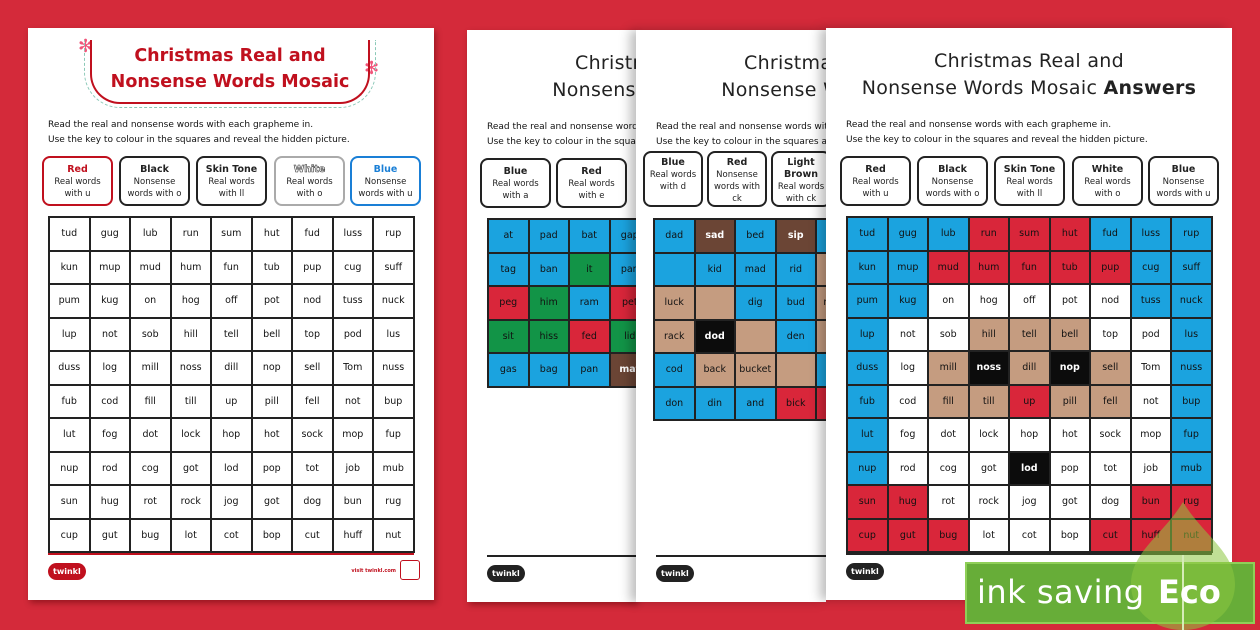 This screenshot has height=630, width=1260. I want to click on word-cell: nup, so click(69, 468).